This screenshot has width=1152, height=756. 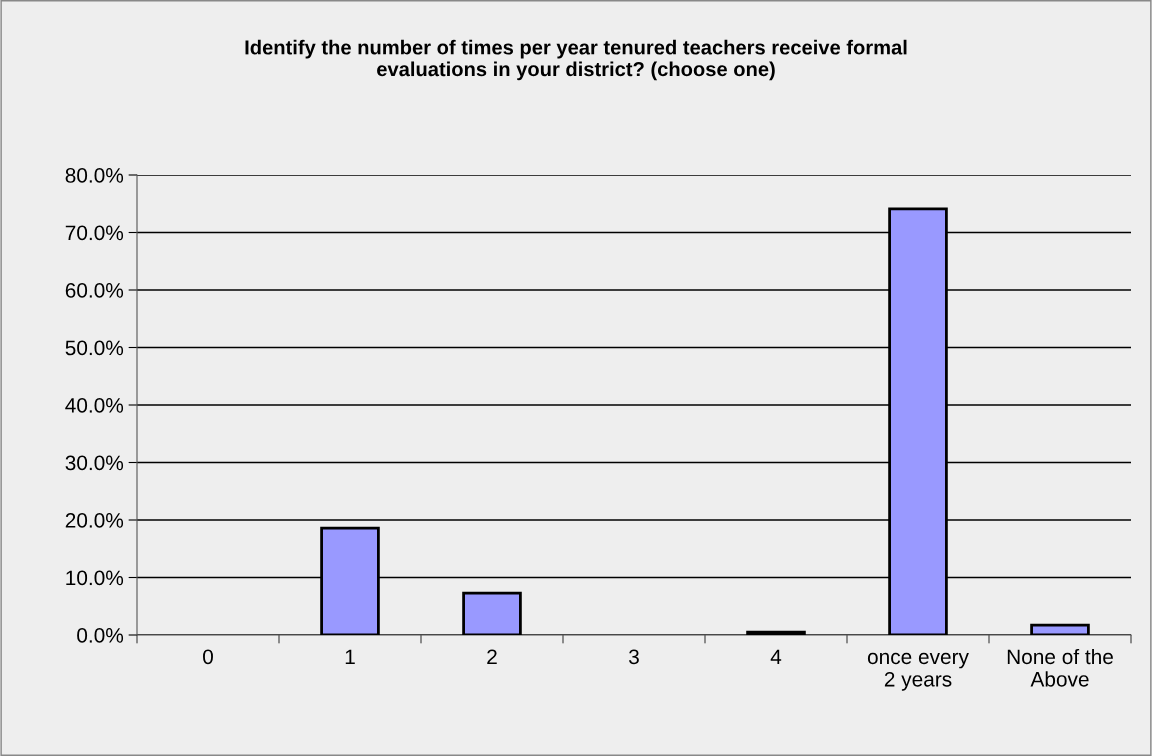 What do you see at coordinates (492, 656) in the screenshot?
I see `x-tick-label: 2` at bounding box center [492, 656].